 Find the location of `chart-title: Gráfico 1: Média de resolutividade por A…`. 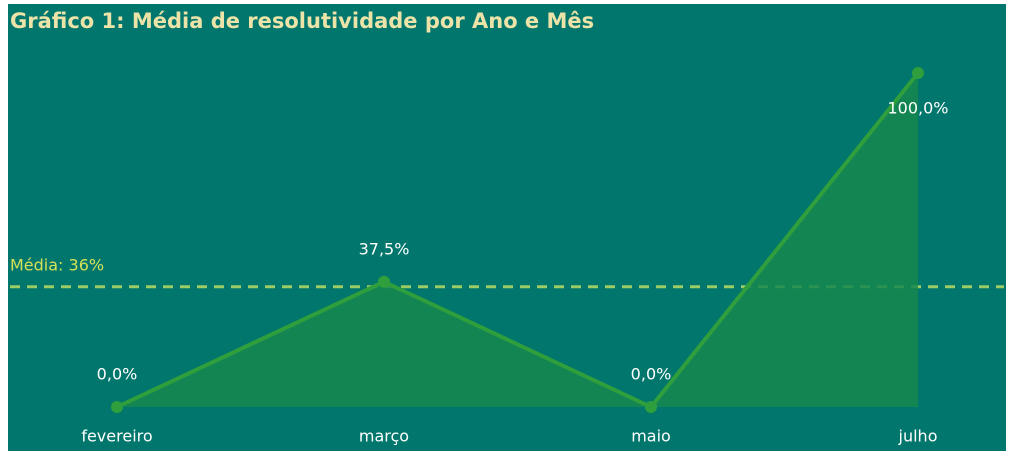

chart-title: Gráfico 1: Média de resolutividade por A… is located at coordinates (302, 21).